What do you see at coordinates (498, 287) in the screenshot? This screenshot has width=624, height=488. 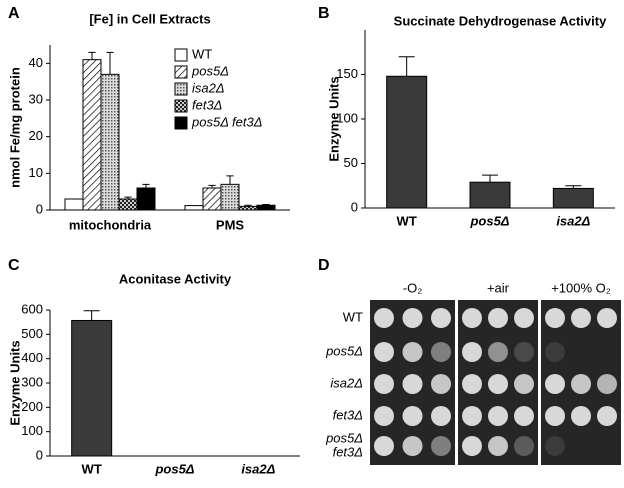 I see `column-header: +air` at bounding box center [498, 287].